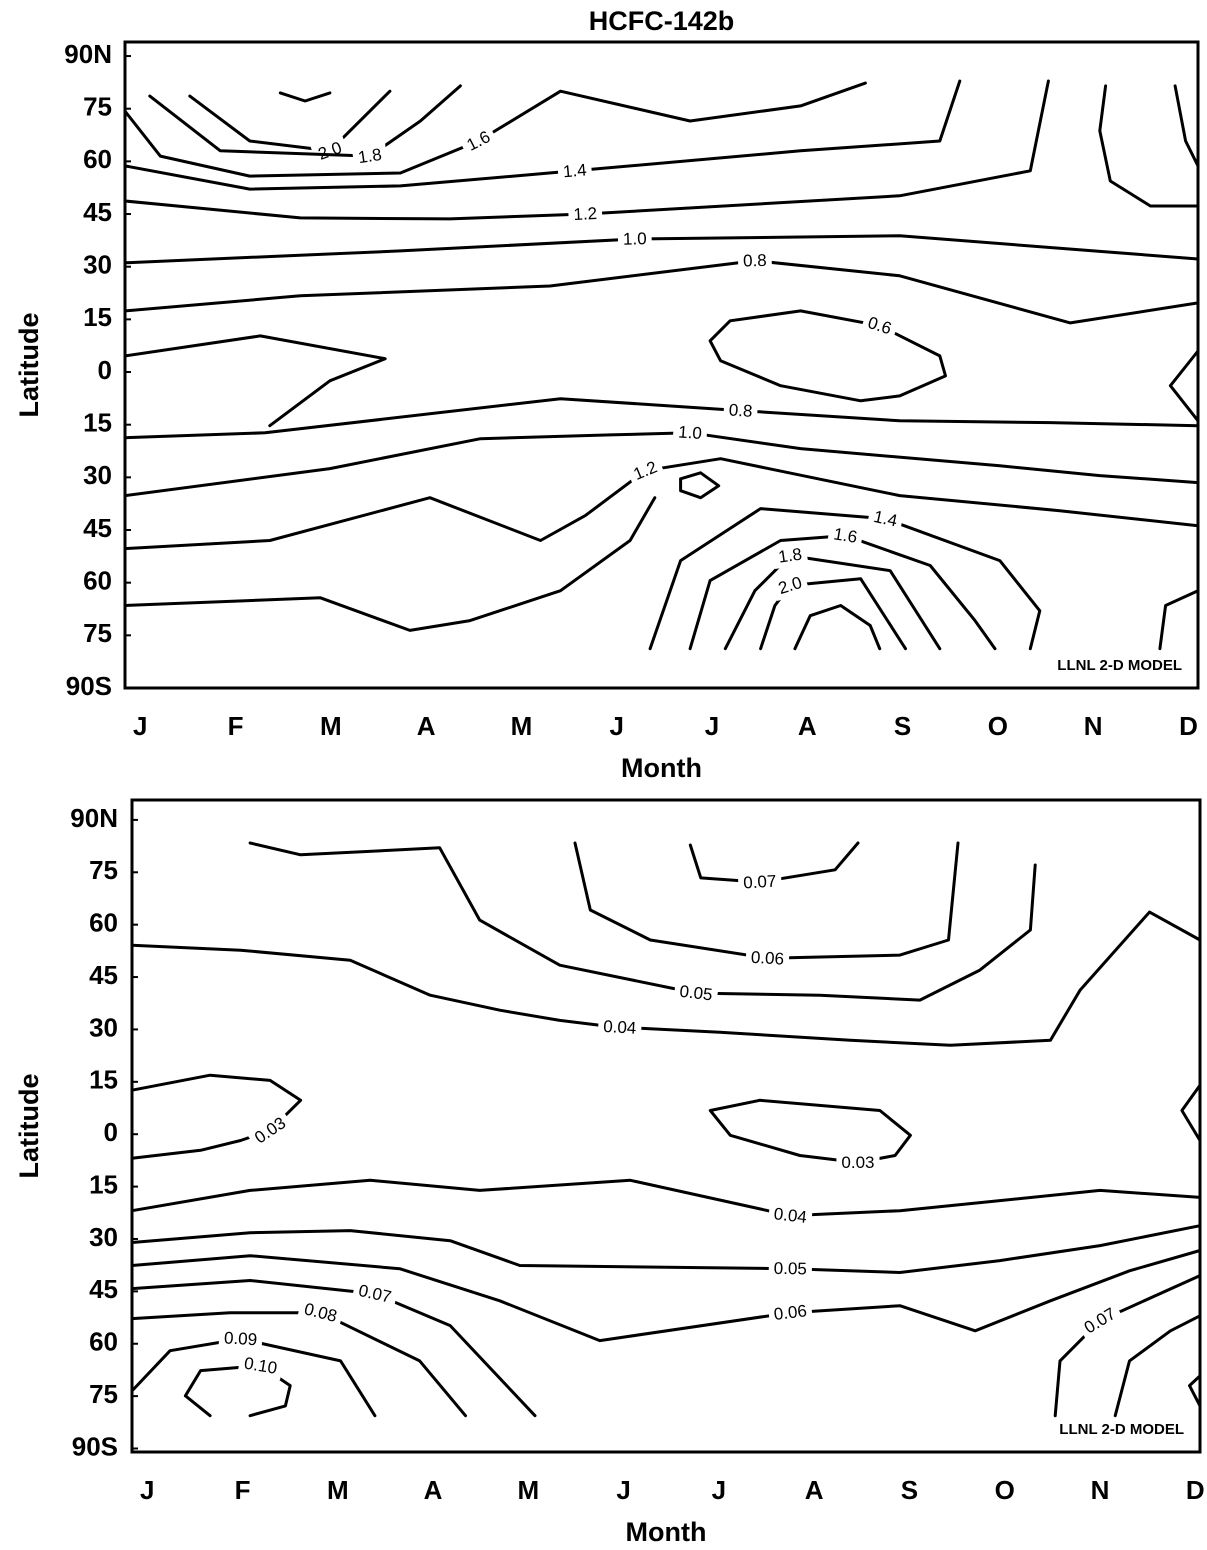 The width and height of the screenshot is (1207, 1550). I want to click on contour-label: 0.8, so click(755, 261).